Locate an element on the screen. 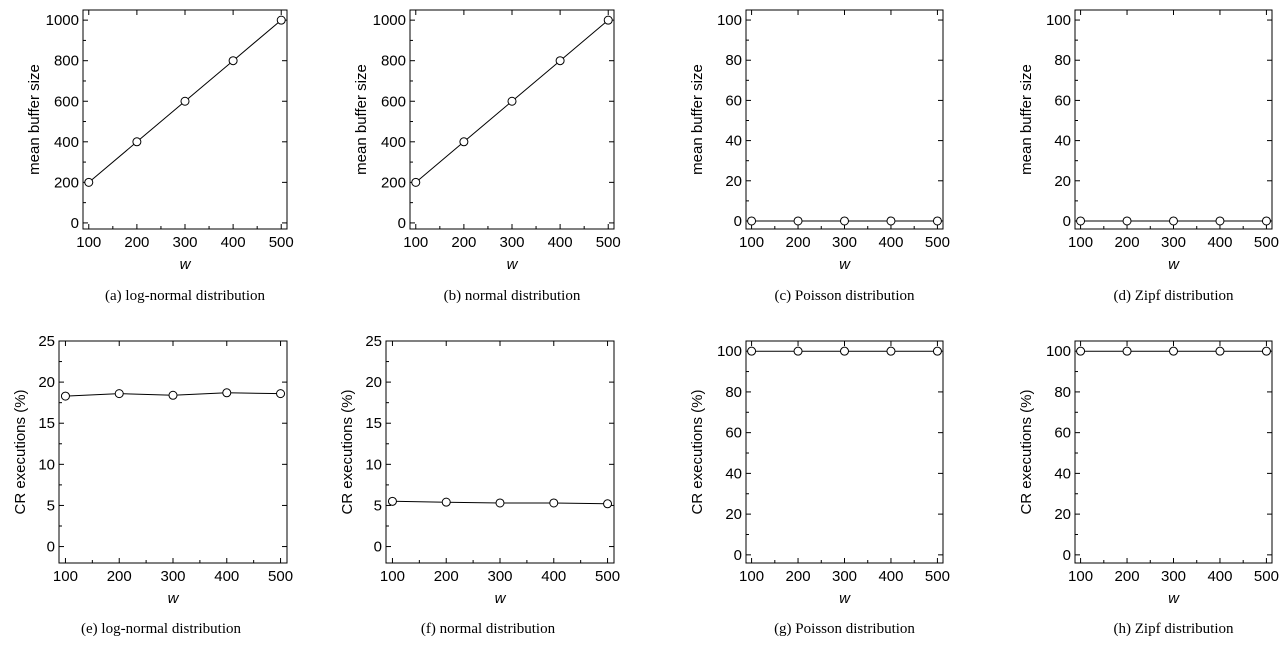 Image resolution: width=1286 pixels, height=649 pixels. y-tick-label: 200 is located at coordinates (393, 182).